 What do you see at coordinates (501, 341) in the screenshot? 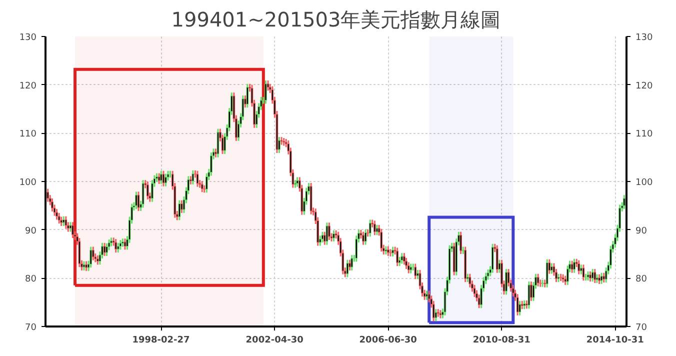
I see `x-tick-label: 2010-08-31` at bounding box center [501, 341].